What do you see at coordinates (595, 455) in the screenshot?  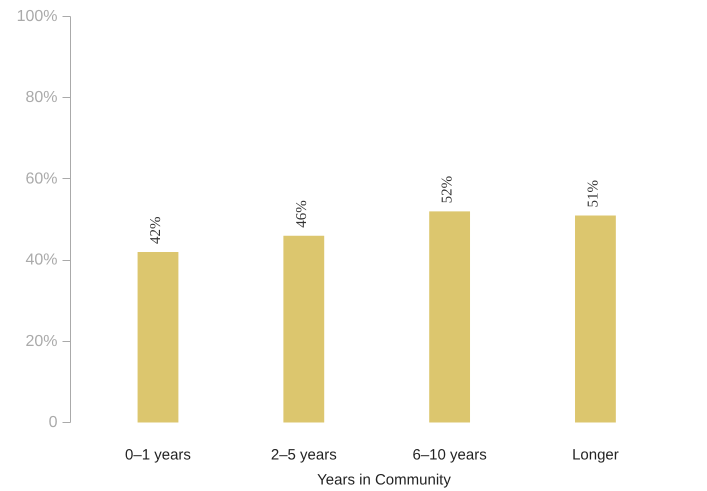 I see `x-tick-label: Longer` at bounding box center [595, 455].